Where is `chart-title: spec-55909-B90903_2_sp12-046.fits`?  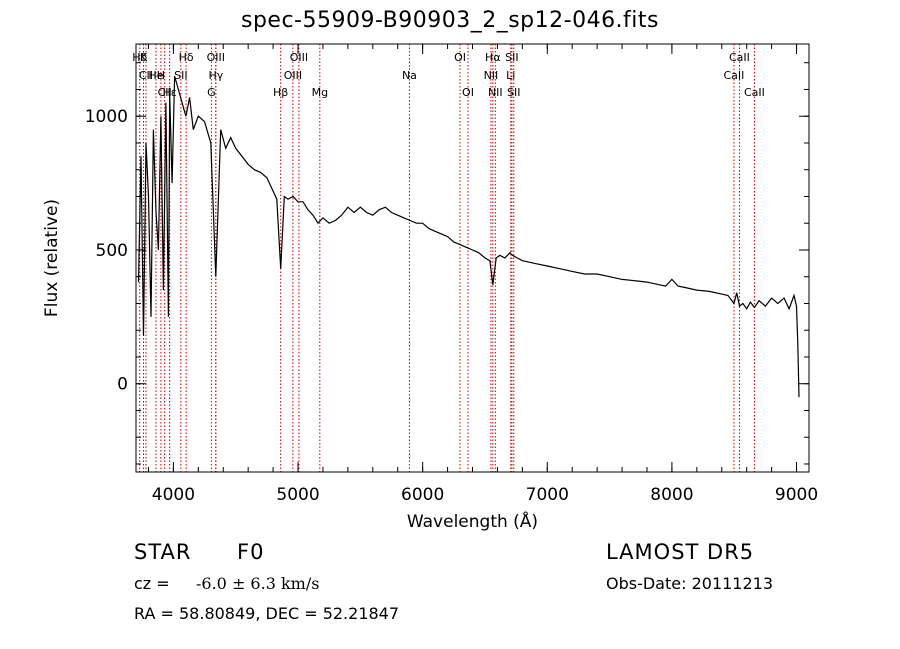 chart-title: spec-55909-B90903_2_sp12-046.fits is located at coordinates (450, 20).